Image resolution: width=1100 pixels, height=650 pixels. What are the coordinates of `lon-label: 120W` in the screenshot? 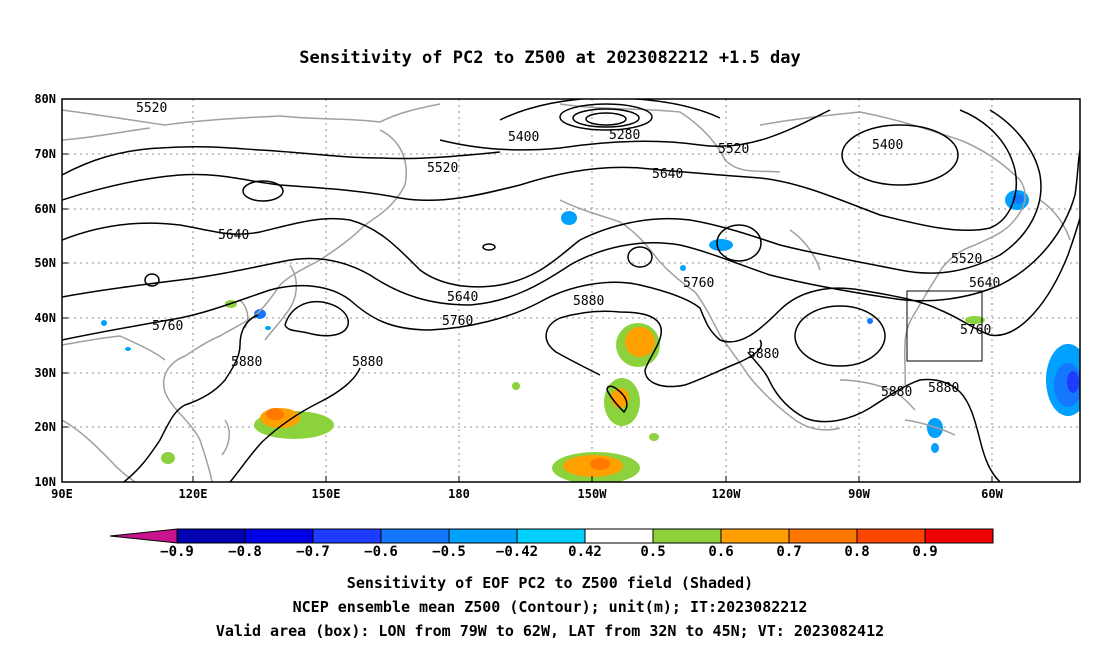 It's located at (727, 494).